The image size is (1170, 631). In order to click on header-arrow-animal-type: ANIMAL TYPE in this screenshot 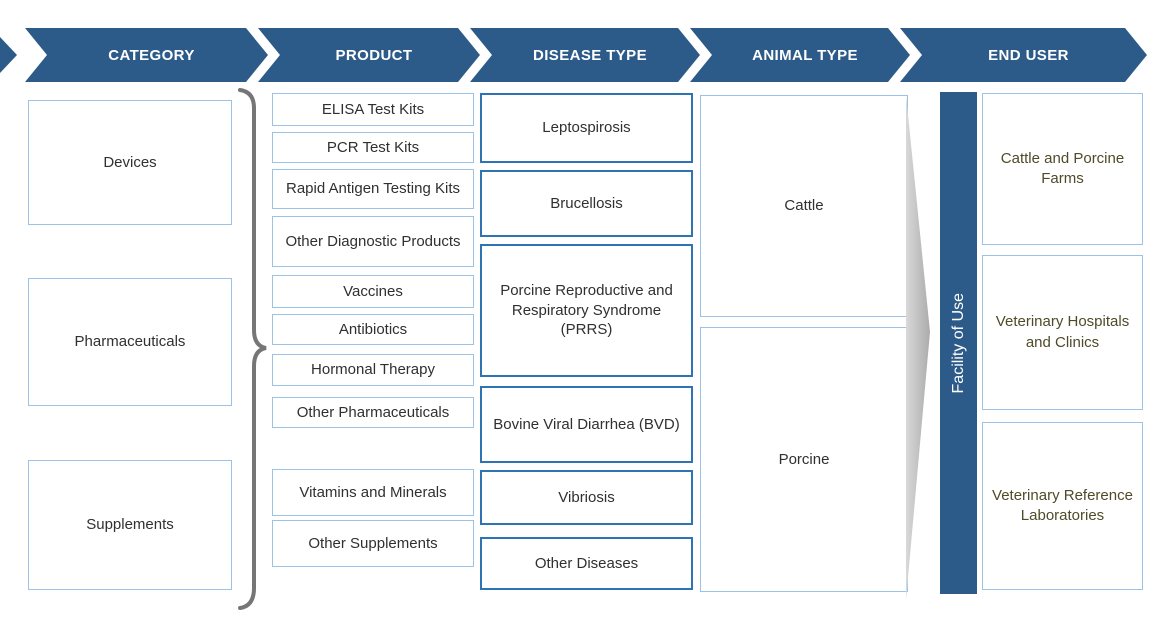, I will do `click(800, 55)`.